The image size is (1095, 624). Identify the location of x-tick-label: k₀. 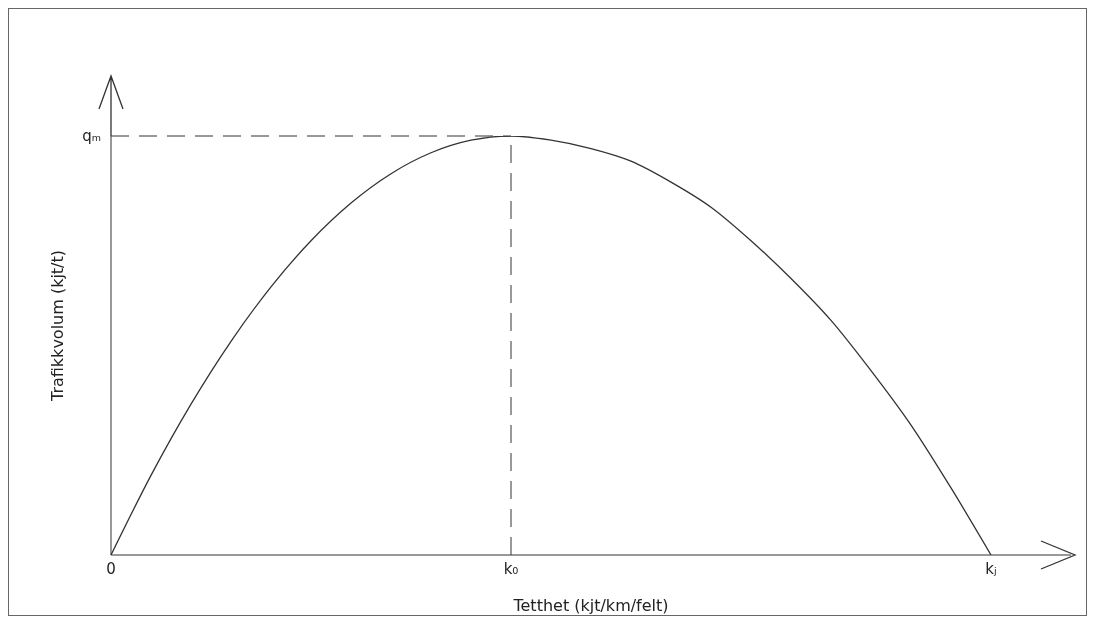
(511, 568).